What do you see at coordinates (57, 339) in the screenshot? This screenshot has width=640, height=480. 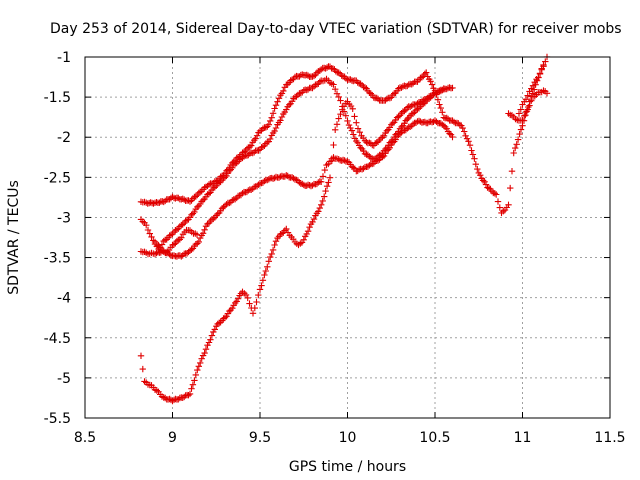 I see `y-tick-label: -4.5` at bounding box center [57, 339].